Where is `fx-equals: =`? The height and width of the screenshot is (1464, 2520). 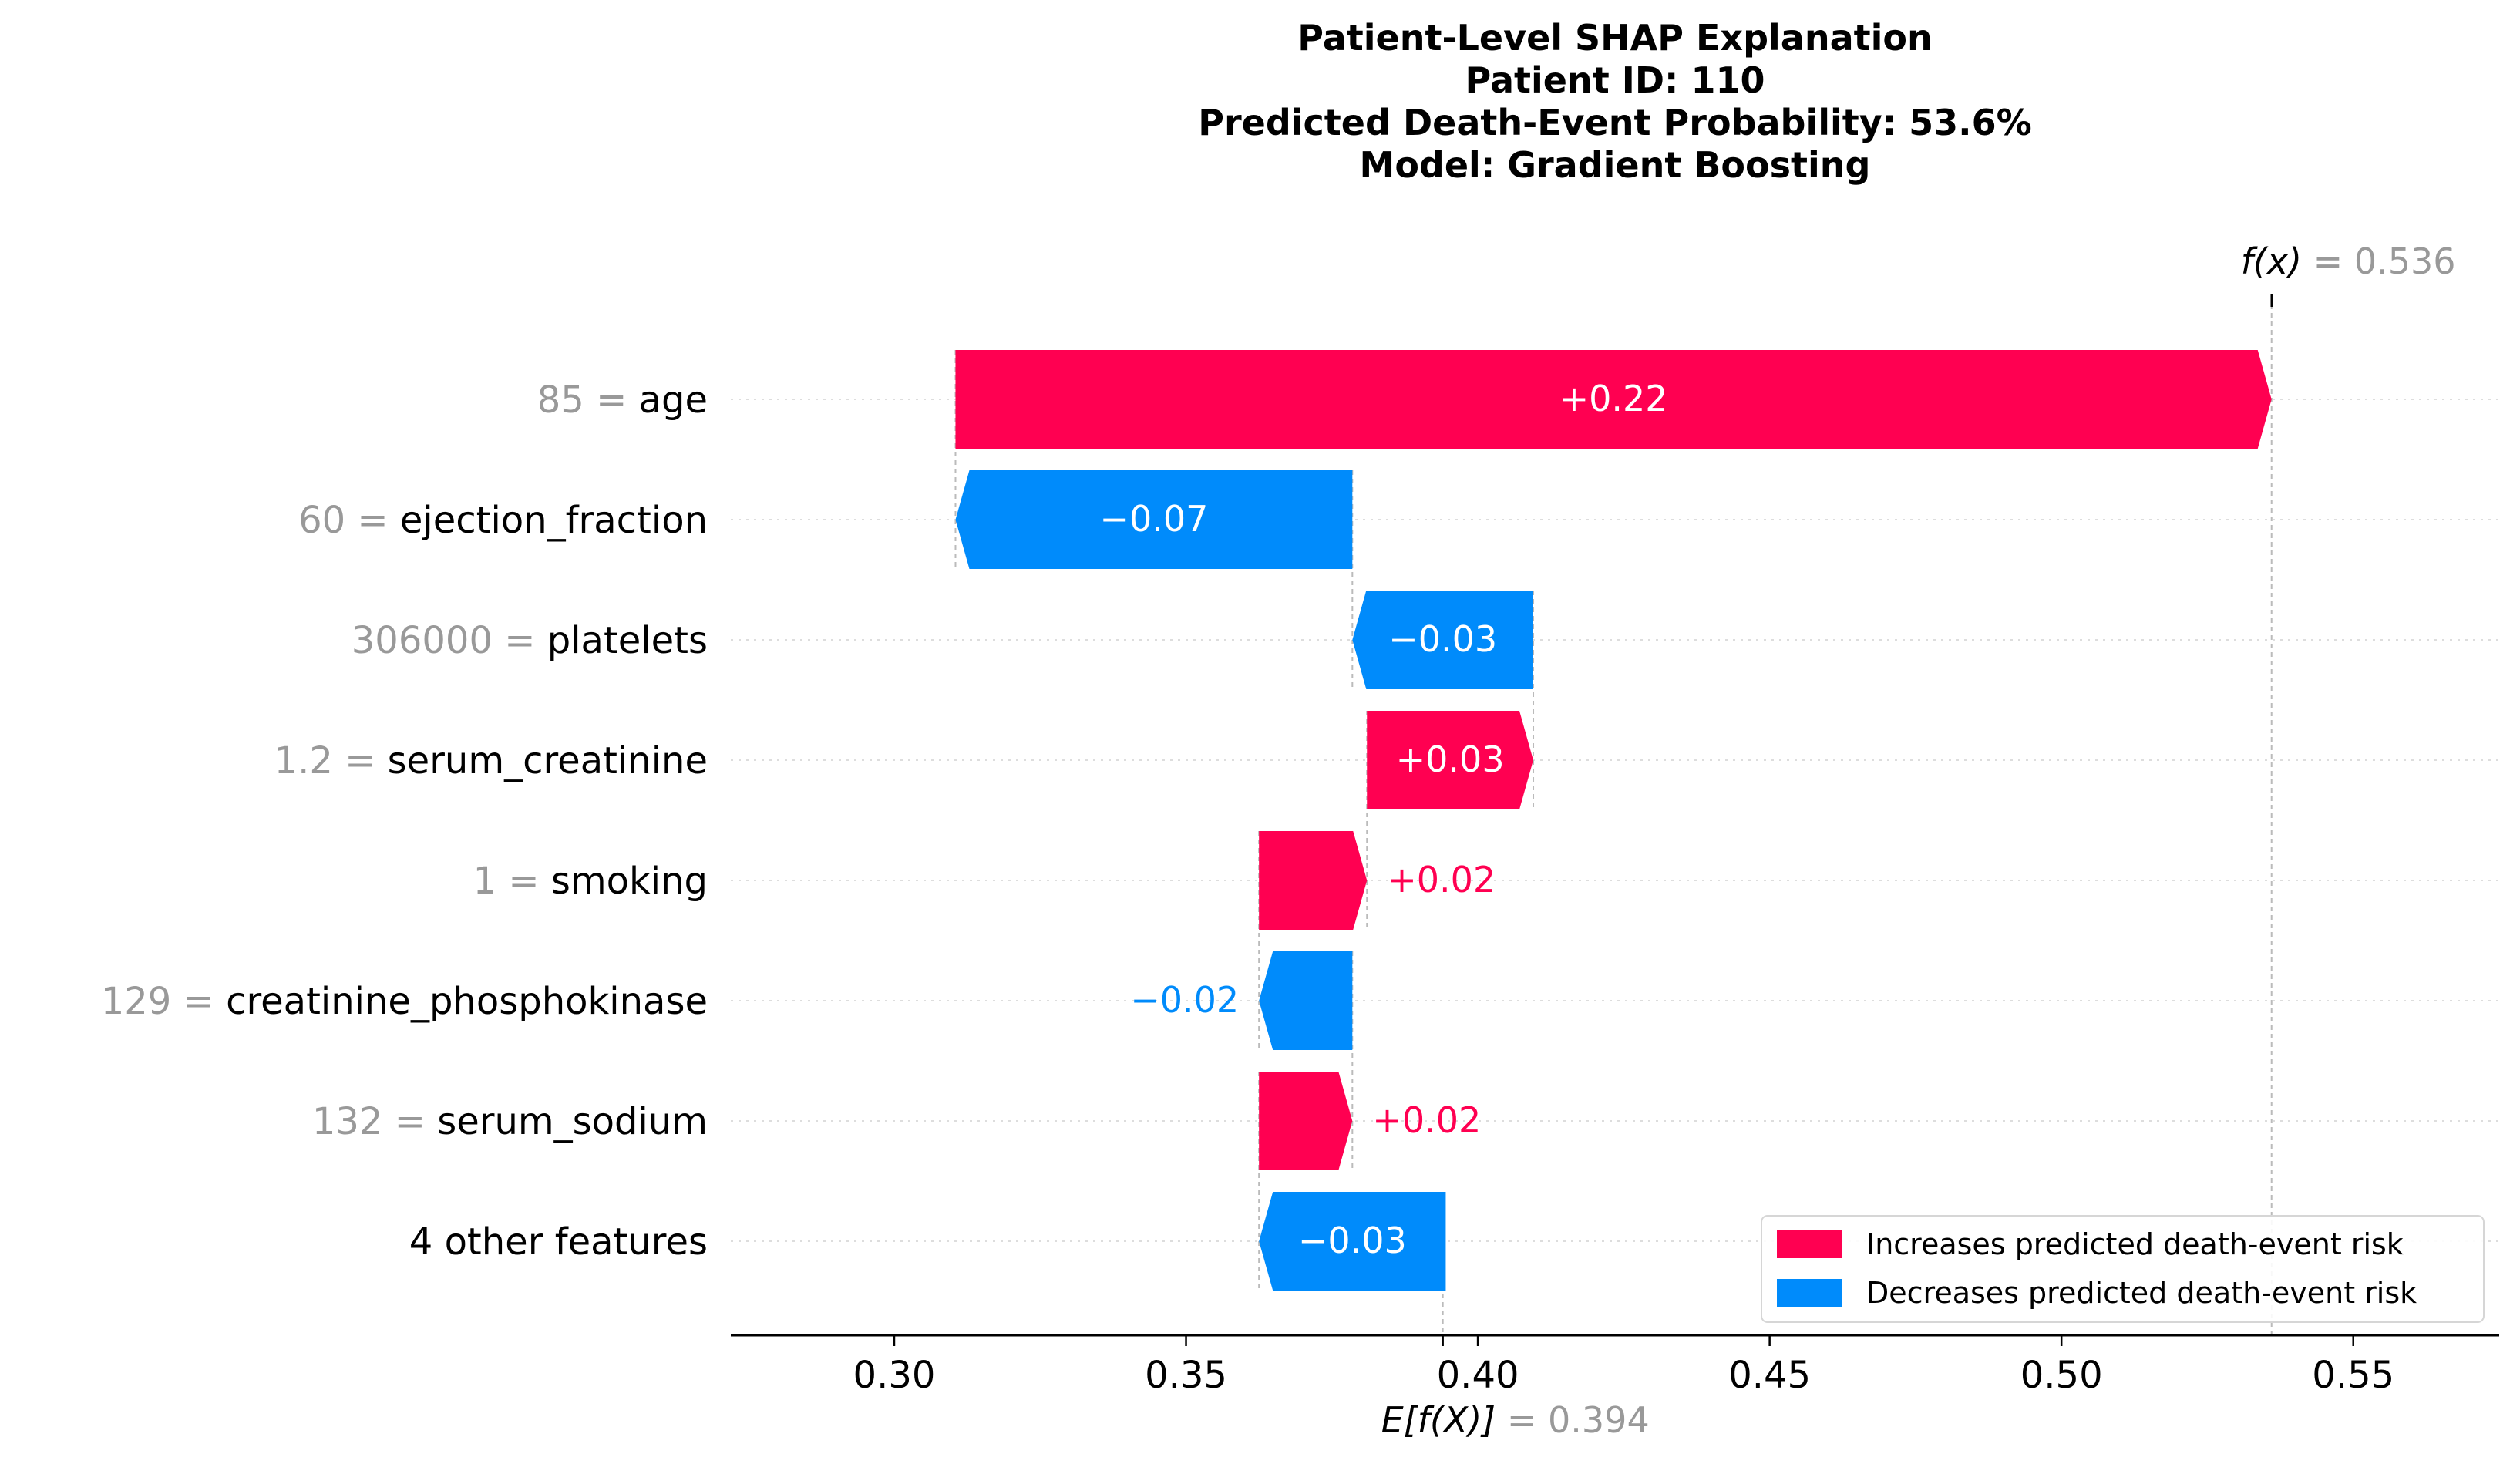
fx-equals: = is located at coordinates (2328, 262).